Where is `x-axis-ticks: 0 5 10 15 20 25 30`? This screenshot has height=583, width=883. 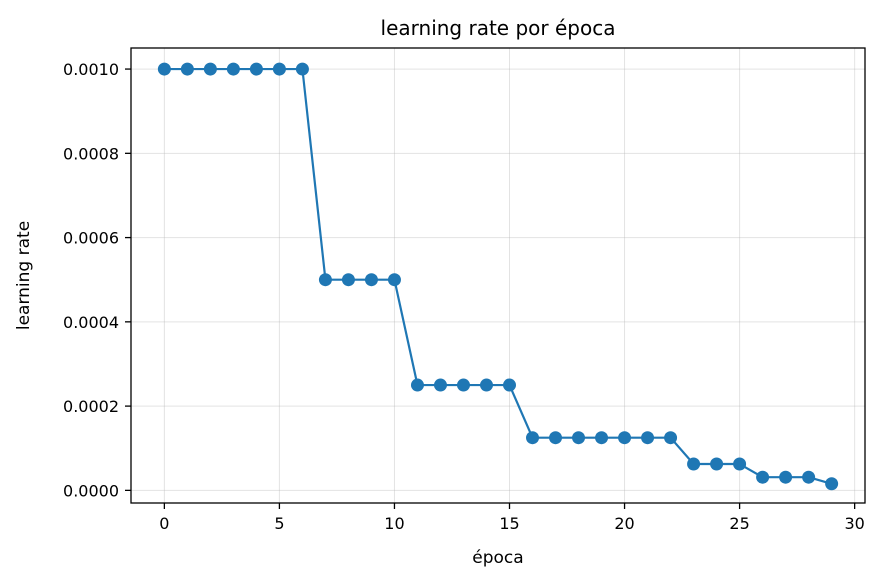
x-axis-ticks: 0 5 10 15 20 25 30 is located at coordinates (512, 518).